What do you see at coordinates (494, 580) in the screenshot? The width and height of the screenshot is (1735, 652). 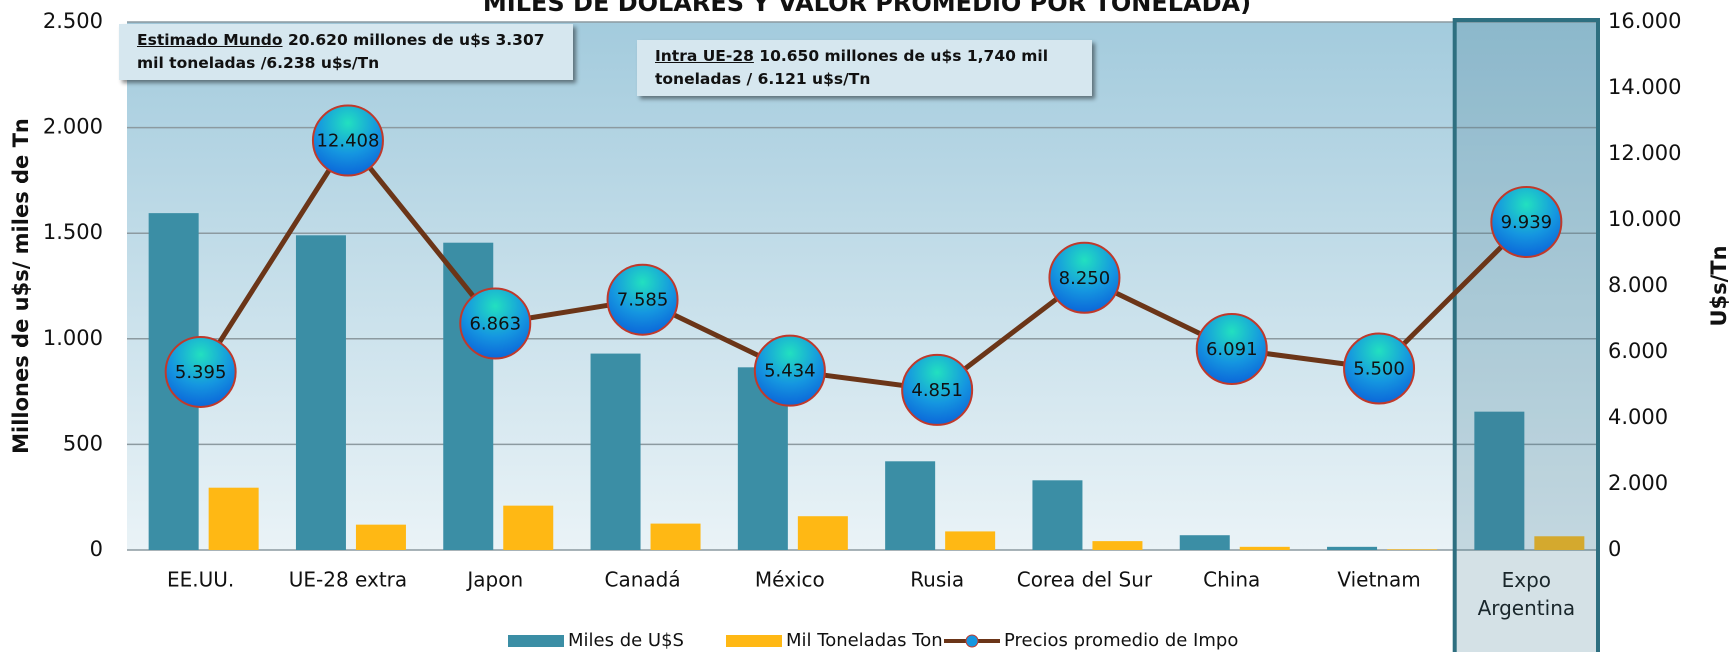 I see `x-tick-label: Japon` at bounding box center [494, 580].